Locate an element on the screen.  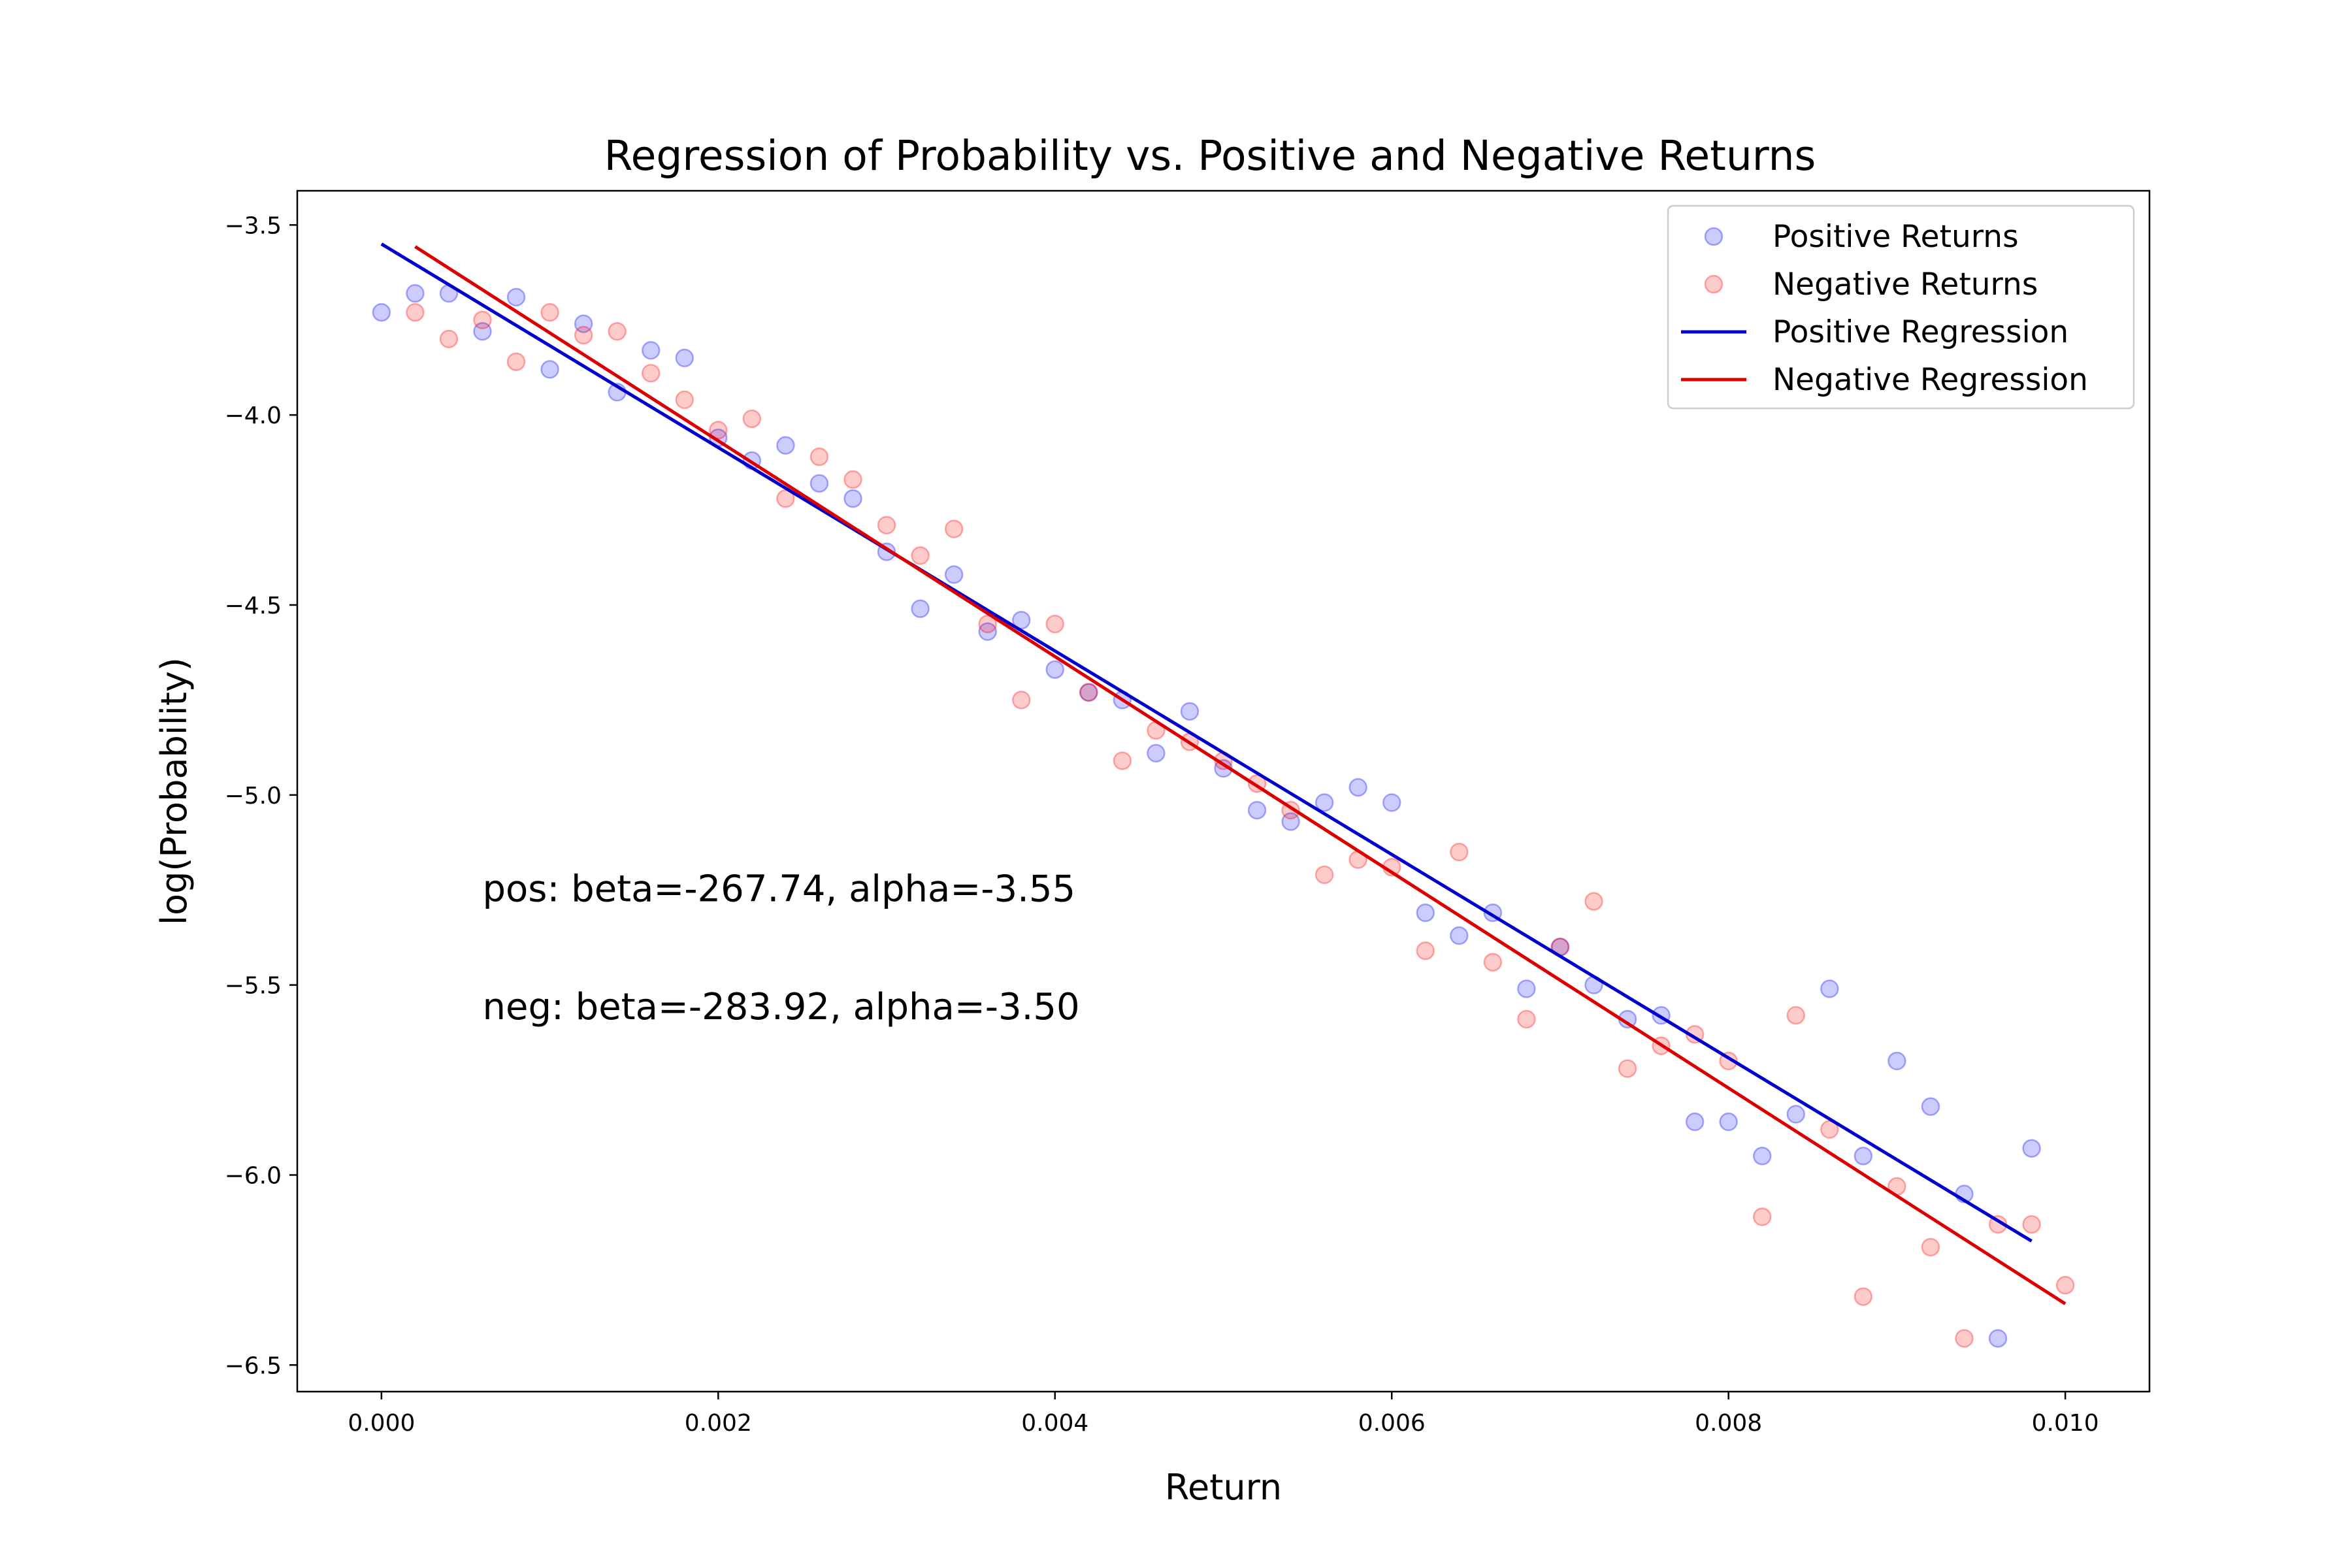
x-tick-label: 0.006 is located at coordinates (1392, 1423).